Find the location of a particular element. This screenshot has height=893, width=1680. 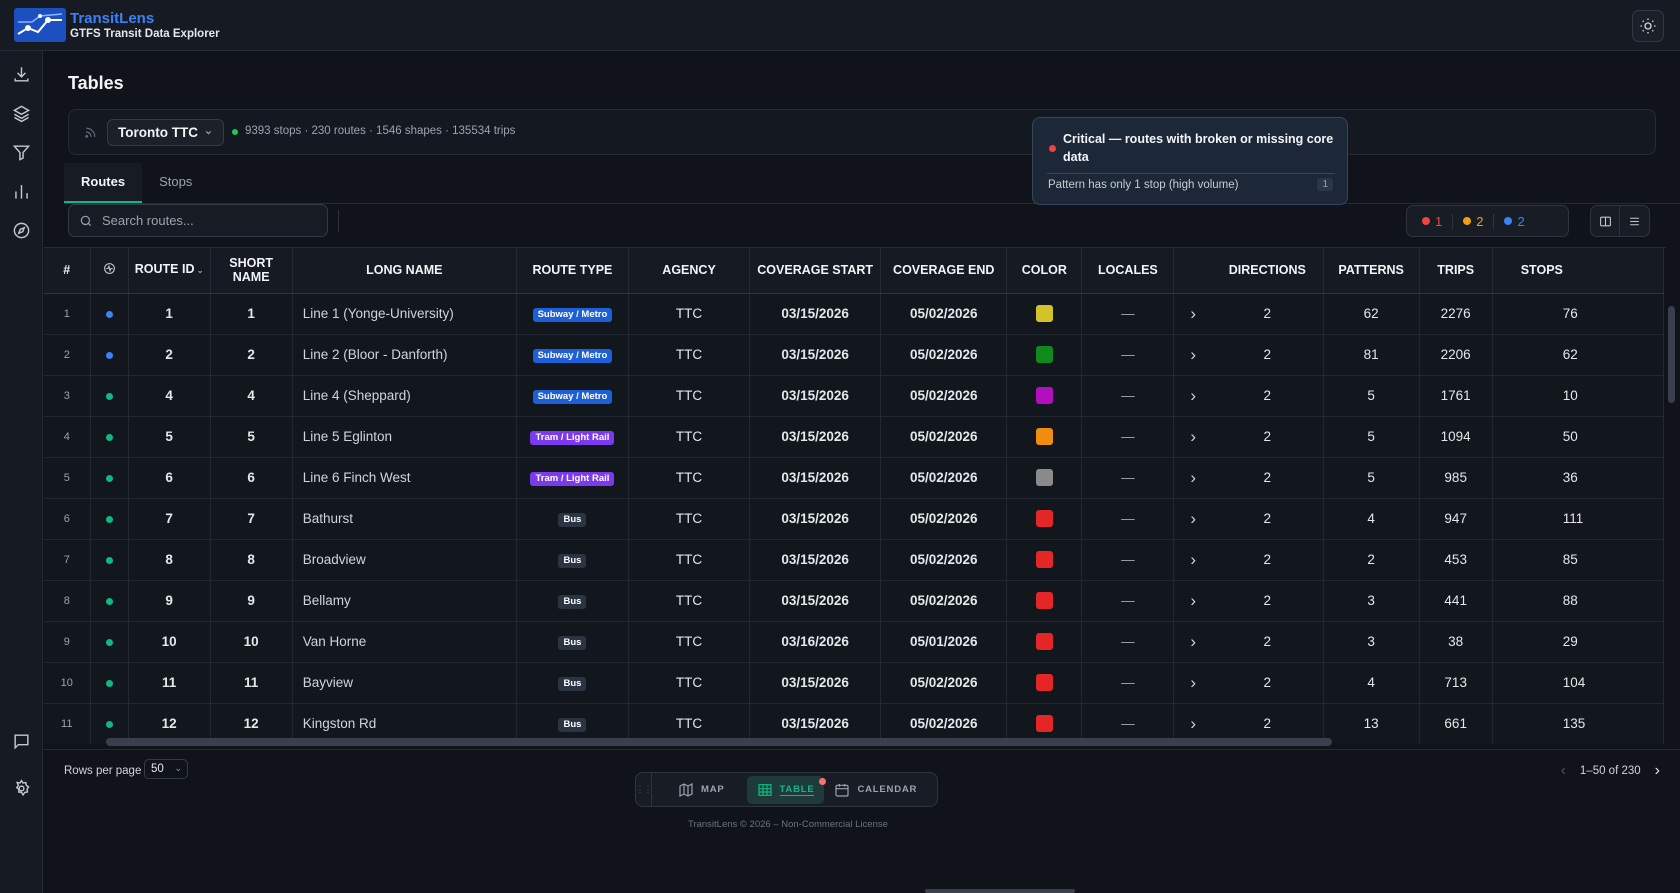

rows-per-page-select: 50 ⌄ is located at coordinates (166, 769).